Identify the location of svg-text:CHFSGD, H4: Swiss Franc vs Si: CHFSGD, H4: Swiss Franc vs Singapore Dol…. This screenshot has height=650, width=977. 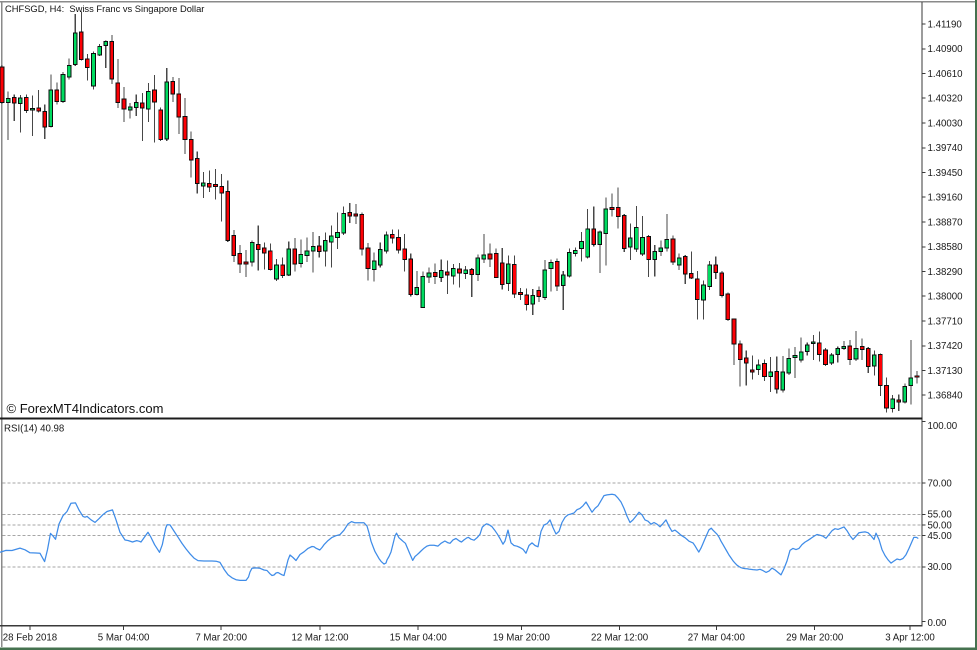
(104, 9).